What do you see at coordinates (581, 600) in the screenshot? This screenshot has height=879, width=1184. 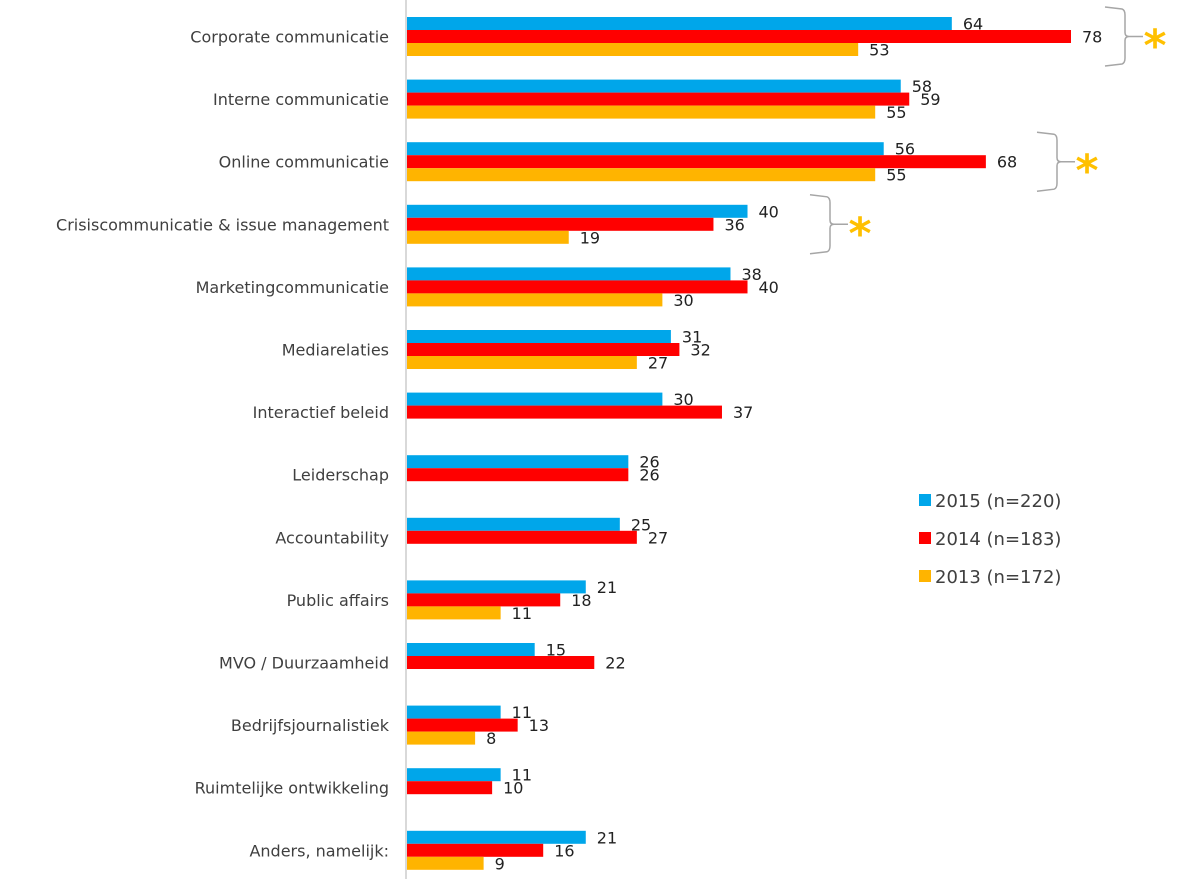 I see `value-label: 18` at bounding box center [581, 600].